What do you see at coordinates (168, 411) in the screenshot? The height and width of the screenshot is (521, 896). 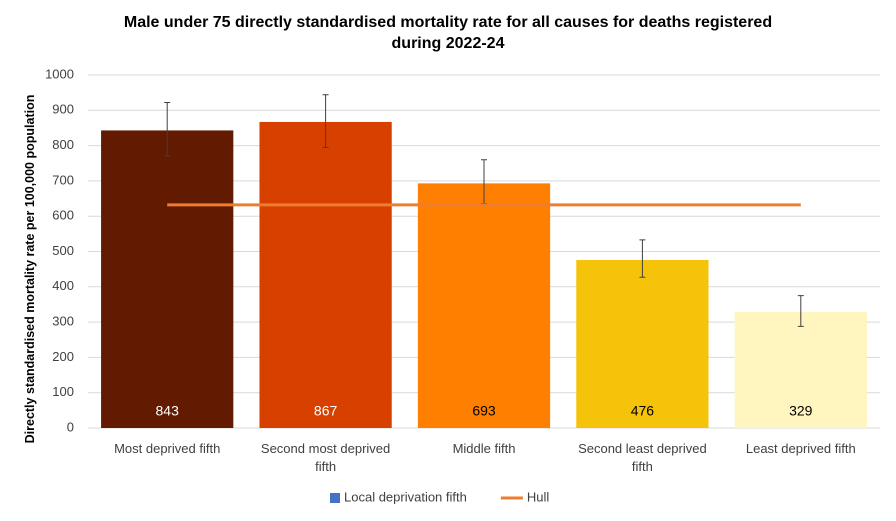 I see `data-label: 843` at bounding box center [168, 411].